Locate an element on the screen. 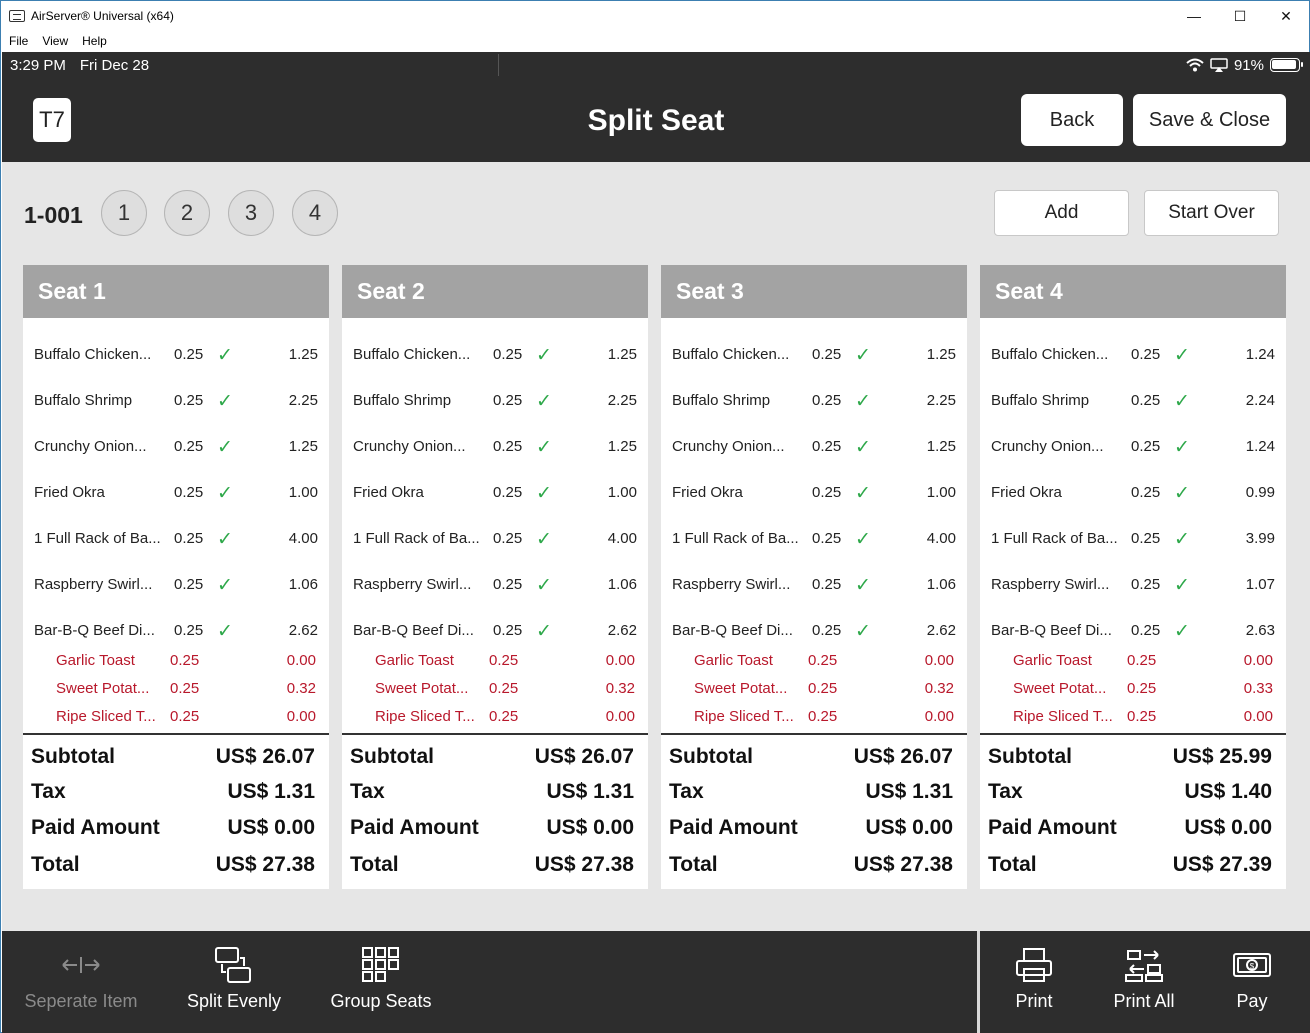 Image resolution: width=1310 pixels, height=1033 pixels. pay-button: $ Pay is located at coordinates (1252, 982).